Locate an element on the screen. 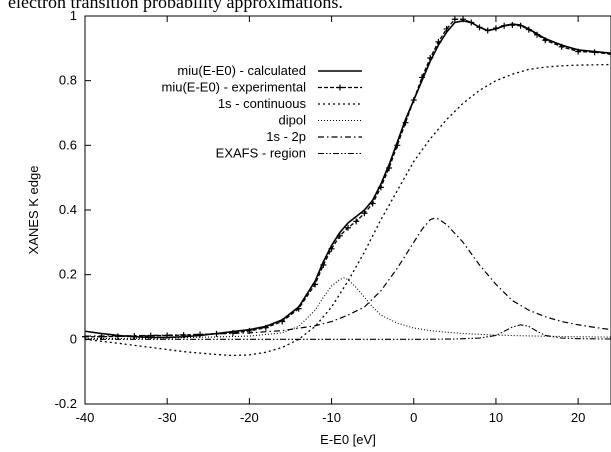  legend-label: 1s - 2p is located at coordinates (286, 136).